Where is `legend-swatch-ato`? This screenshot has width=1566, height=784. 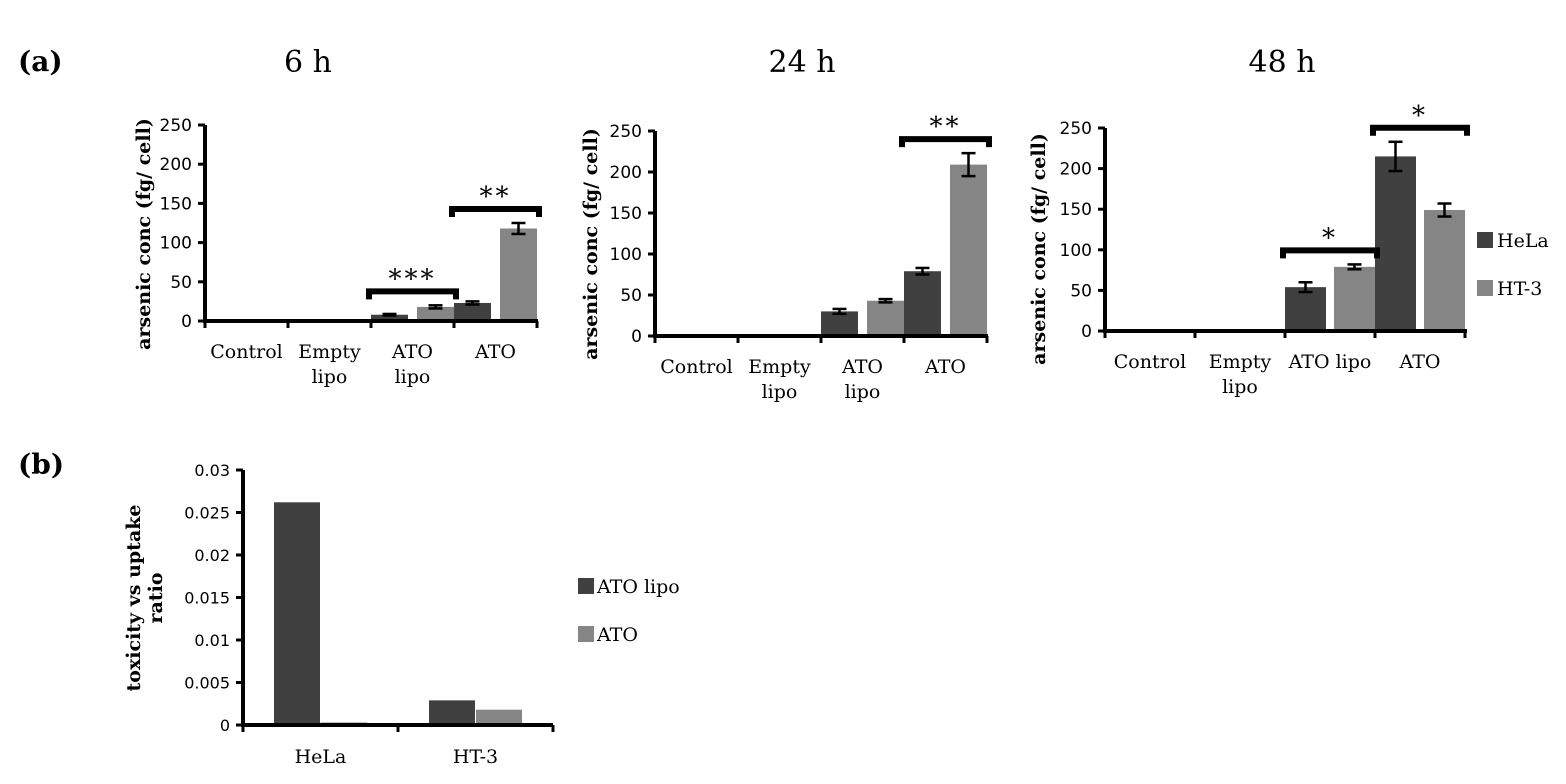 legend-swatch-ato is located at coordinates (586, 634).